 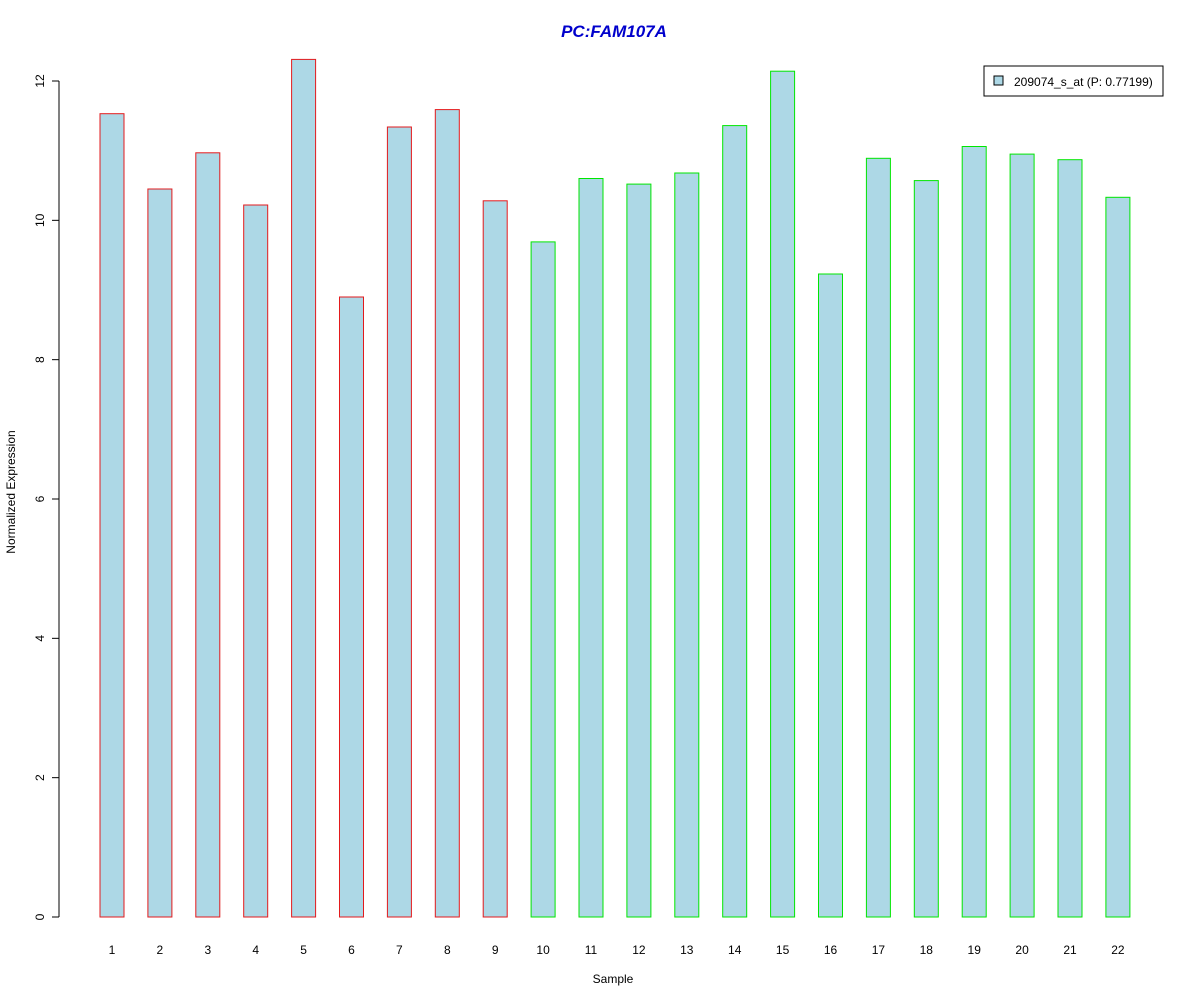 I want to click on y-axis-title: Normalized Expression, so click(x=11, y=491).